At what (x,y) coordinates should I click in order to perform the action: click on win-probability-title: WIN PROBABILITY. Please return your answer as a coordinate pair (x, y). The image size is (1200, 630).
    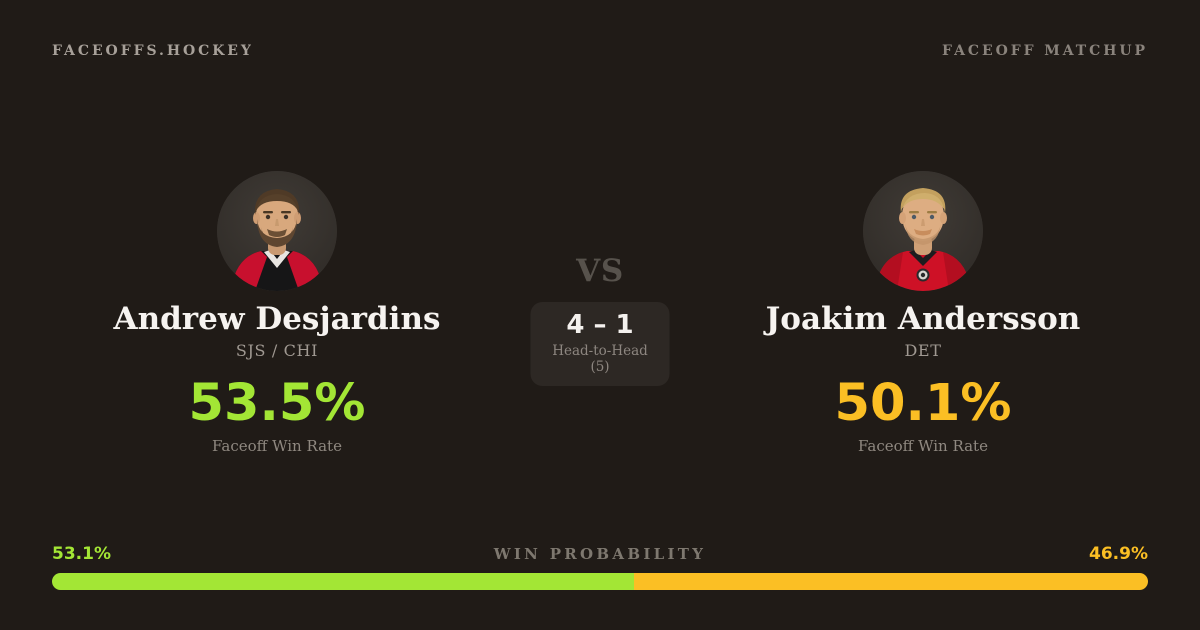
    Looking at the image, I should click on (600, 554).